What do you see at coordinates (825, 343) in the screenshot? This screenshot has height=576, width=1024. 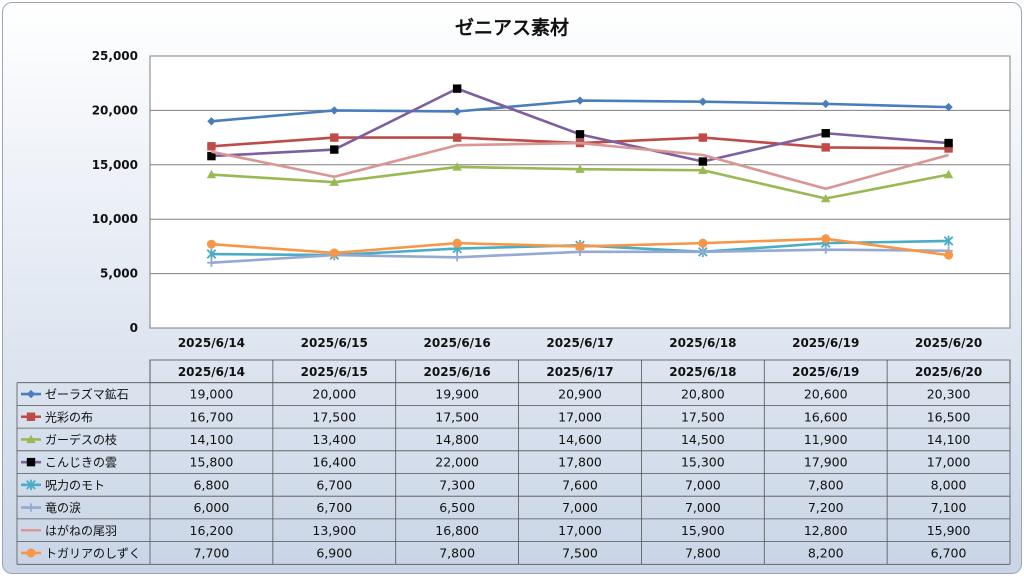 I see `x-tick-label: 2025/6/19` at bounding box center [825, 343].